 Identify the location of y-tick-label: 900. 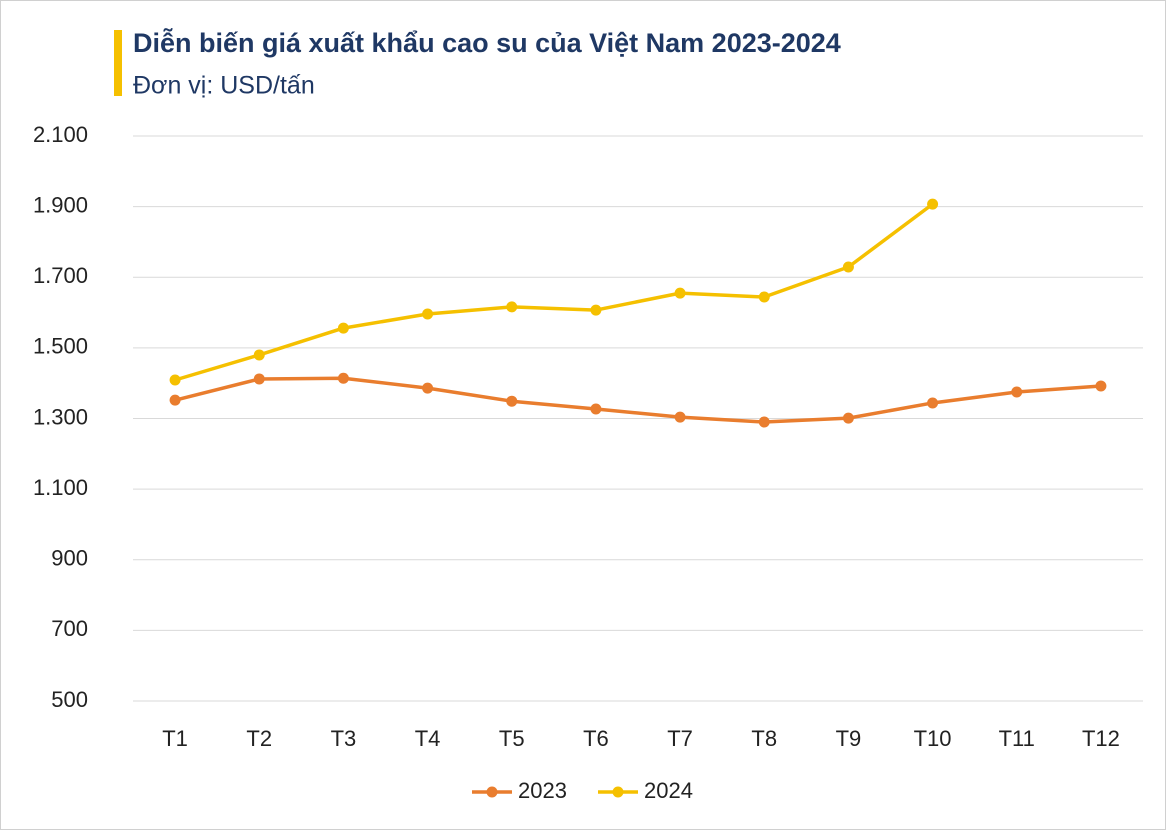
(69, 558).